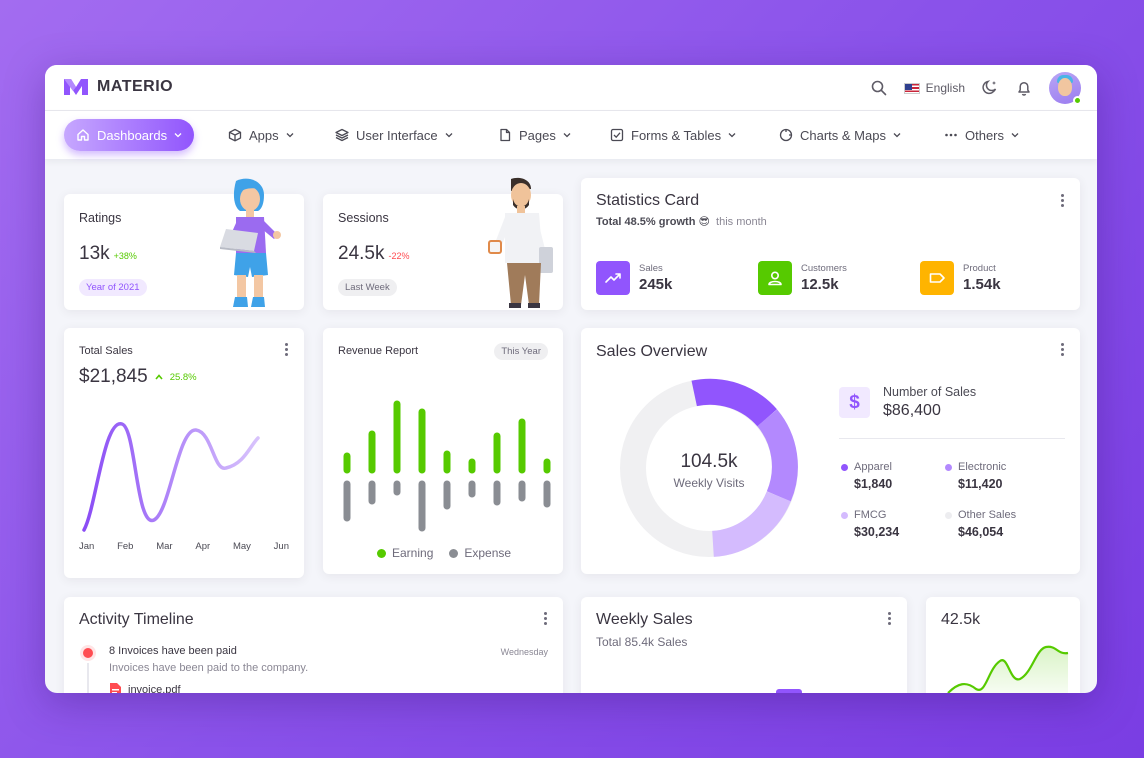 This screenshot has height=758, width=1144. Describe the element at coordinates (844, 467) in the screenshot. I see `legend-apparel-dot` at that location.